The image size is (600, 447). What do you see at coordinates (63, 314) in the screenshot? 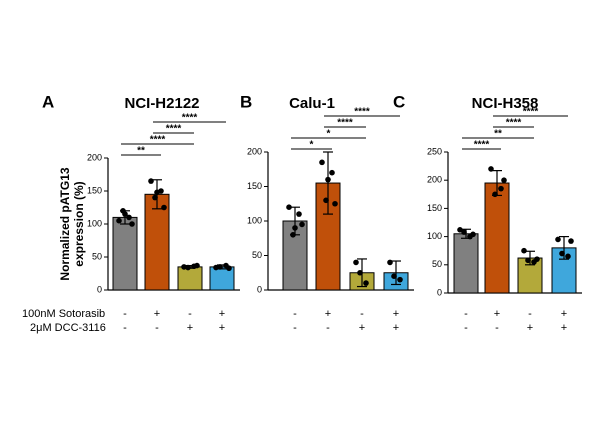
I see `condition-label: 100nM Sotorasib` at bounding box center [63, 314].